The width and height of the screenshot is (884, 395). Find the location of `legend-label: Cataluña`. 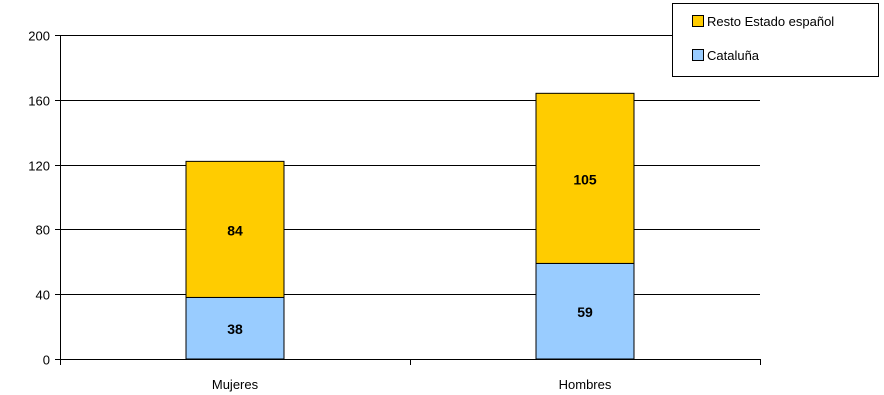

legend-label: Cataluña is located at coordinates (733, 55).